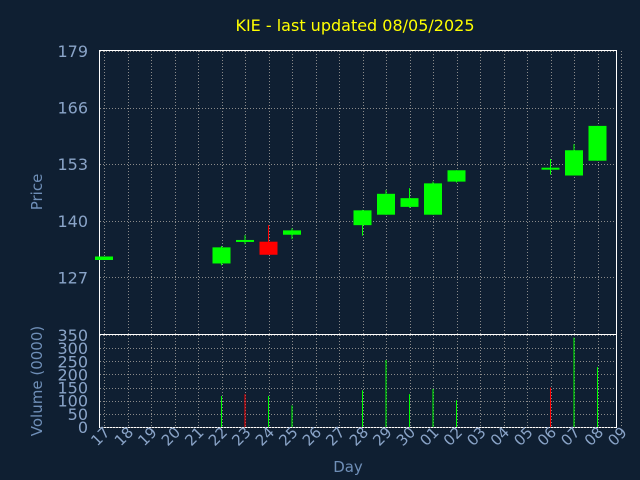 The height and width of the screenshot is (480, 640). Describe the element at coordinates (72, 361) in the screenshot. I see `volume-y-tick-label: 250` at that location.